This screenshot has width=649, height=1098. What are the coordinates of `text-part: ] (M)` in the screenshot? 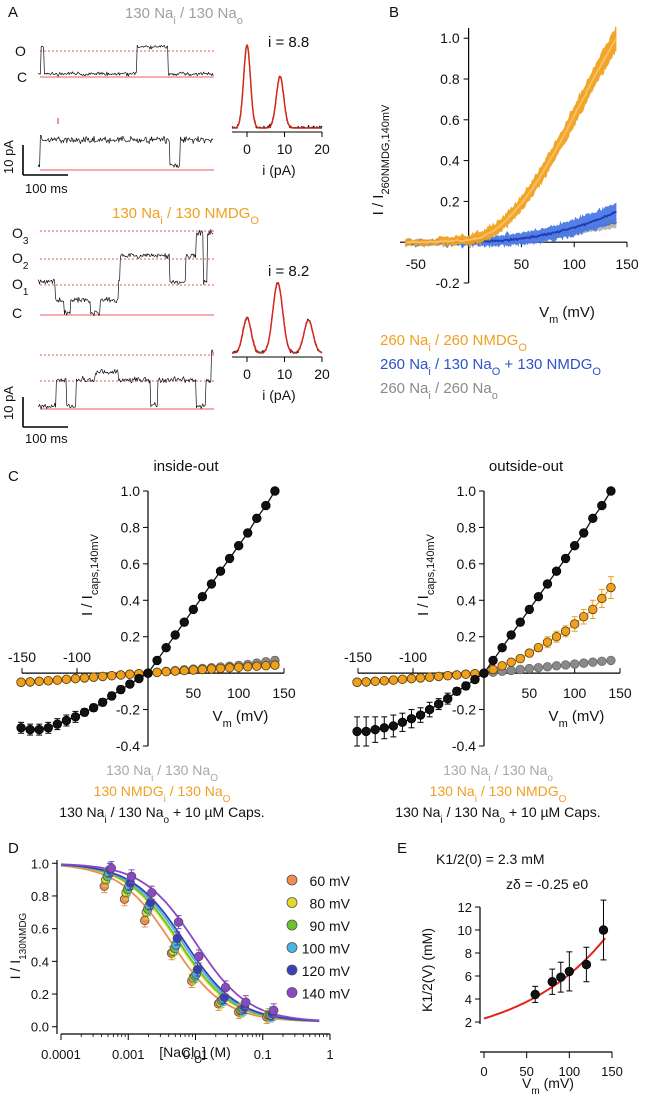 It's located at (216, 1052).